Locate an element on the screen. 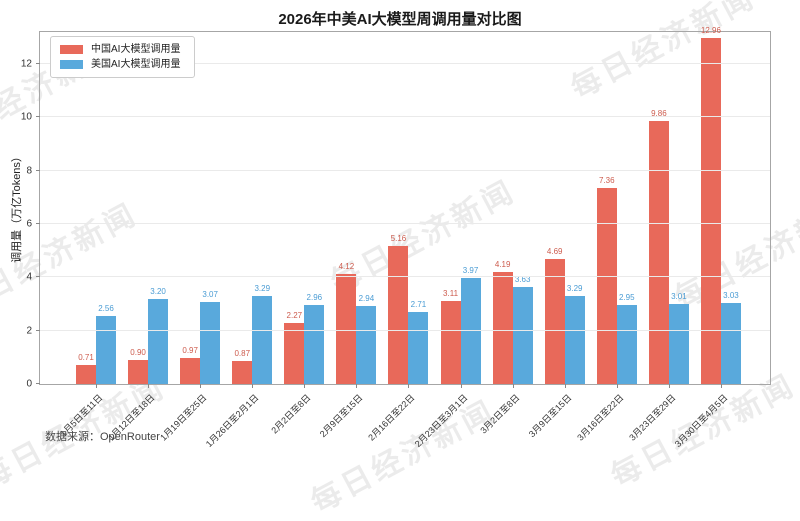 The image size is (800, 521). bar-group: 0.90 3.20 is located at coordinates (148, 208).